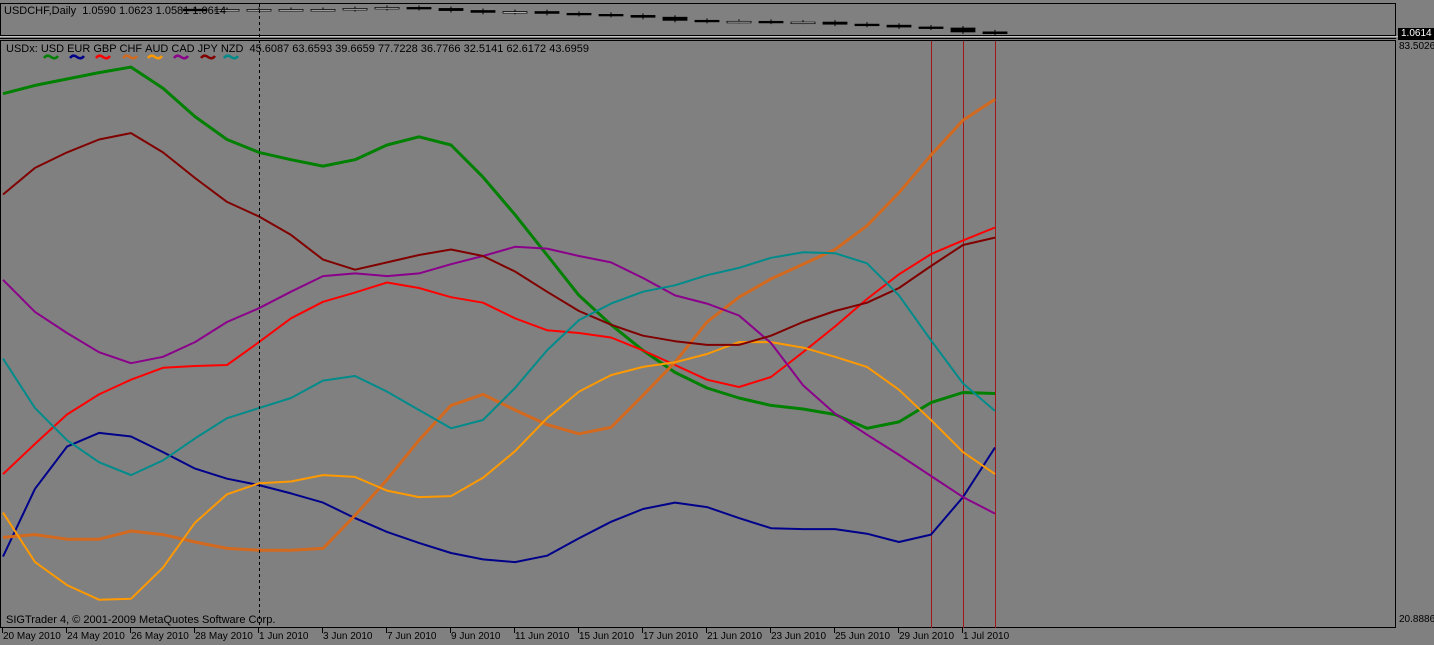 This screenshot has width=1434, height=645. What do you see at coordinates (348, 636) in the screenshot?
I see `x-axis-label: 3 Jun 2010` at bounding box center [348, 636].